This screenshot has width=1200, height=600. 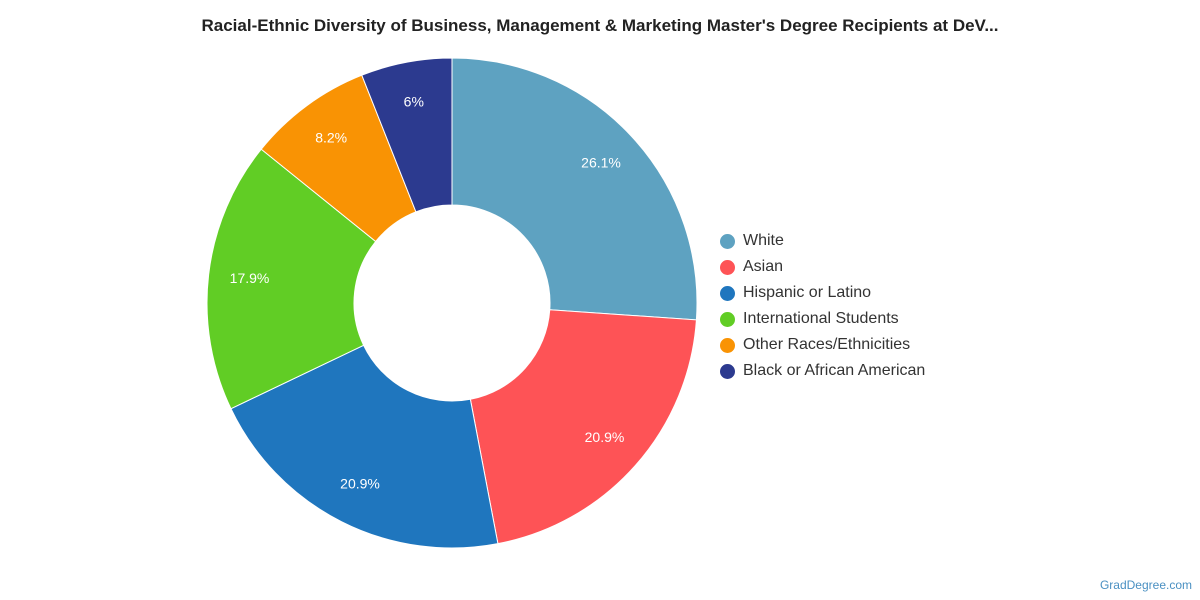 What do you see at coordinates (822, 241) in the screenshot?
I see `legend-item: White` at bounding box center [822, 241].